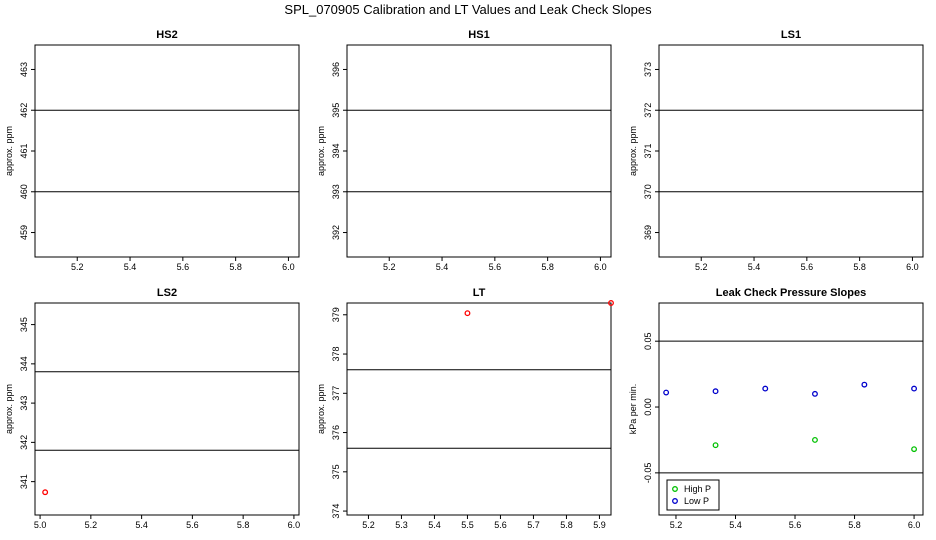  Describe the element at coordinates (599, 525) in the screenshot. I see `panel-lt-xtick-label-7: 5.9` at that location.